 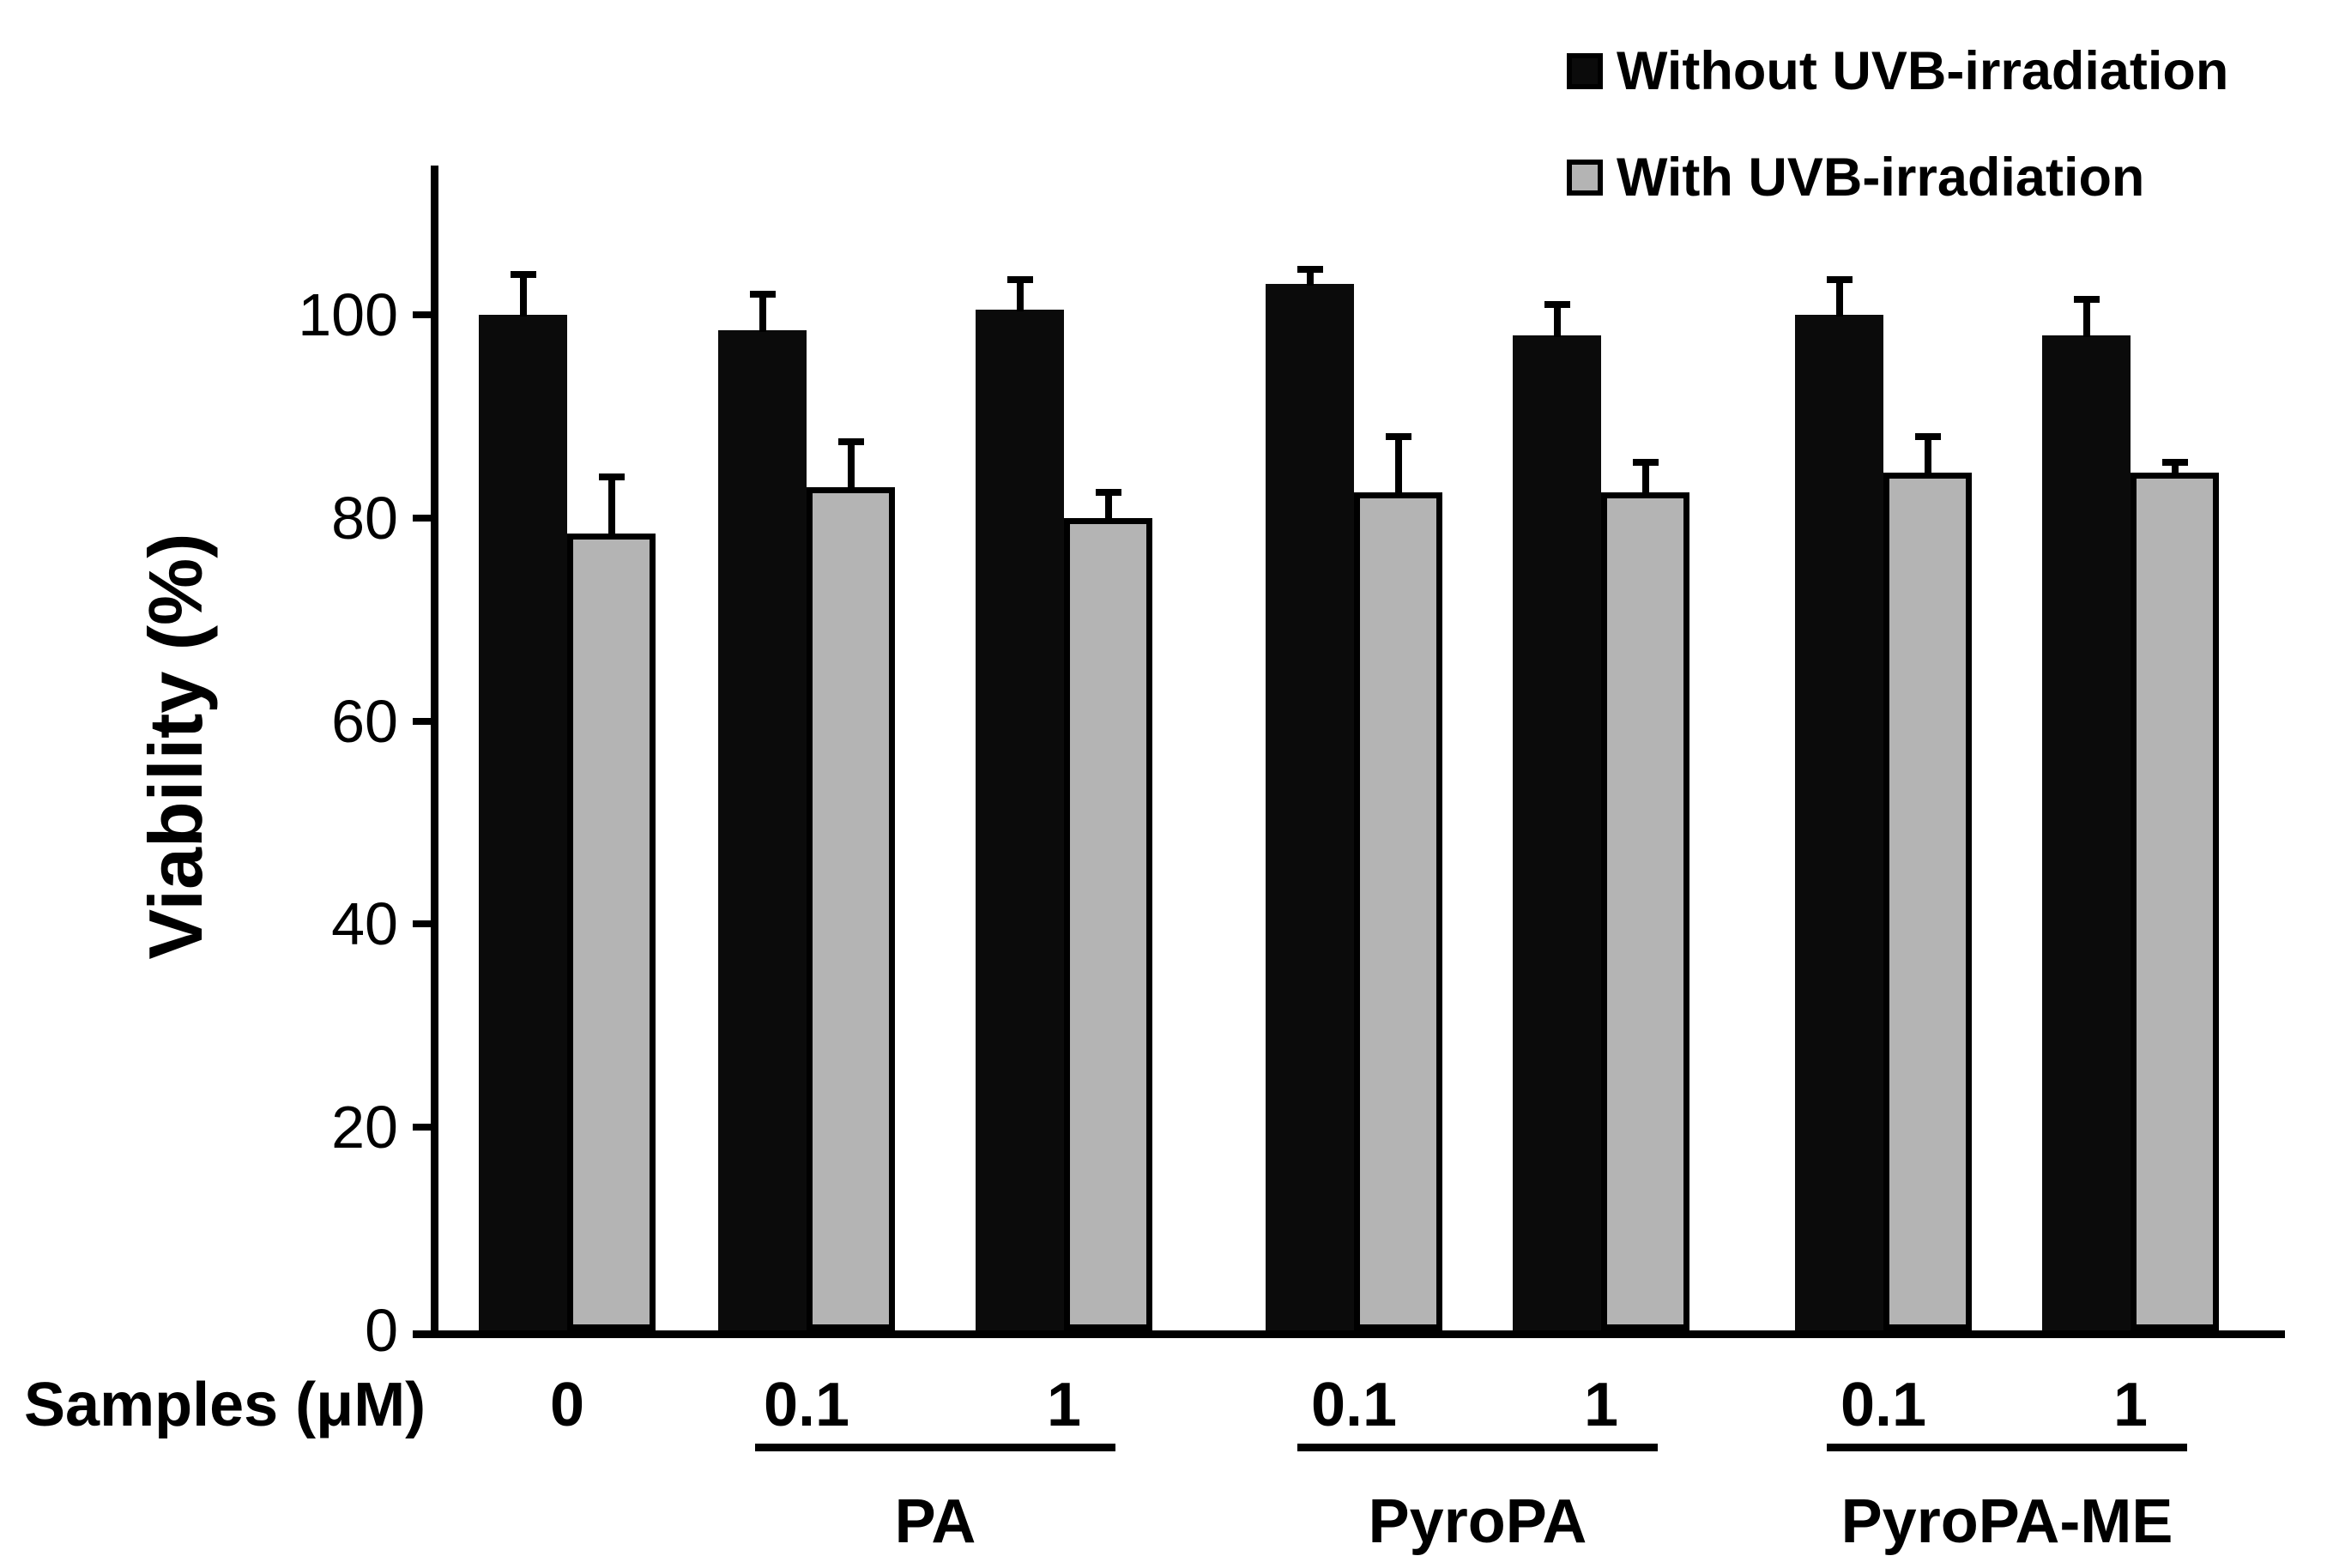 I want to click on group-label: PA, so click(x=935, y=1521).